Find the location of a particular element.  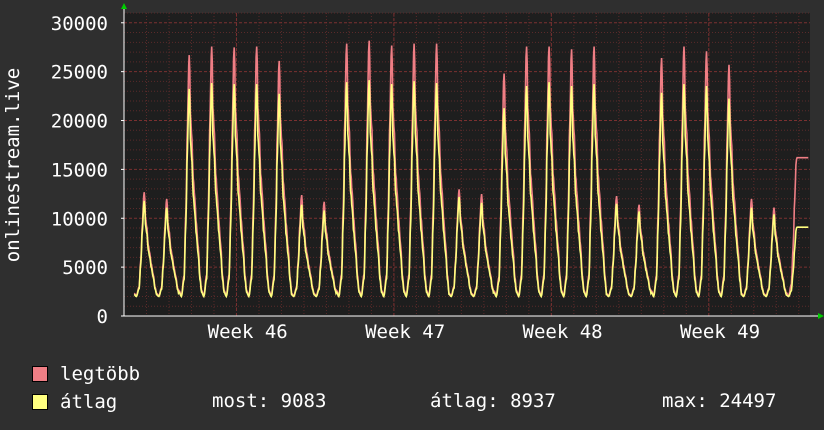

y-axis-arrow is located at coordinates (124, 6).